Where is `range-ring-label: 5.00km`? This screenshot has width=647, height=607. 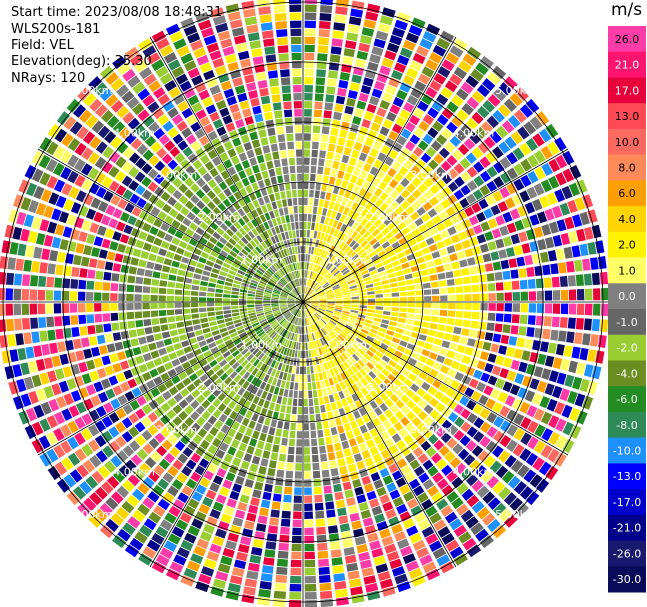 range-ring-label: 5.00km is located at coordinates (92, 90).